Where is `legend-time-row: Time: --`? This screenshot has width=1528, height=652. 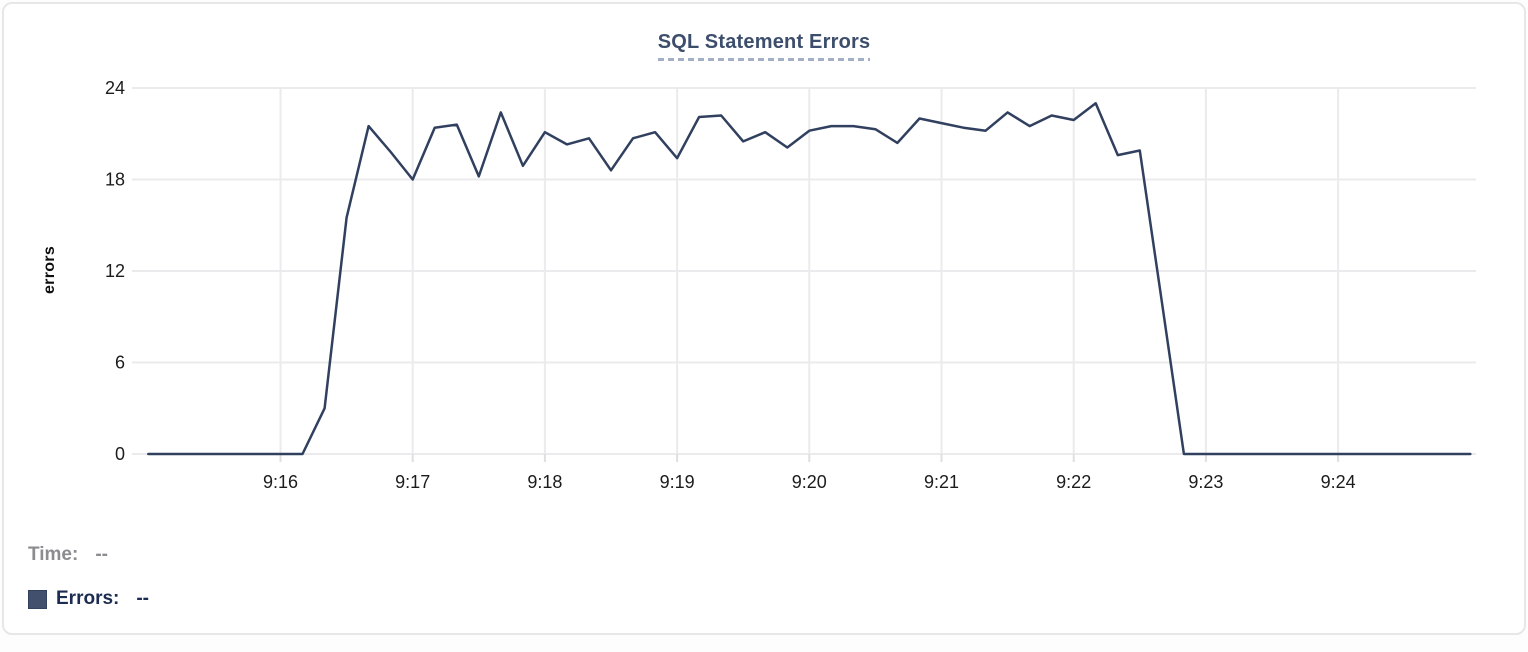
legend-time-row: Time: -- is located at coordinates (68, 555).